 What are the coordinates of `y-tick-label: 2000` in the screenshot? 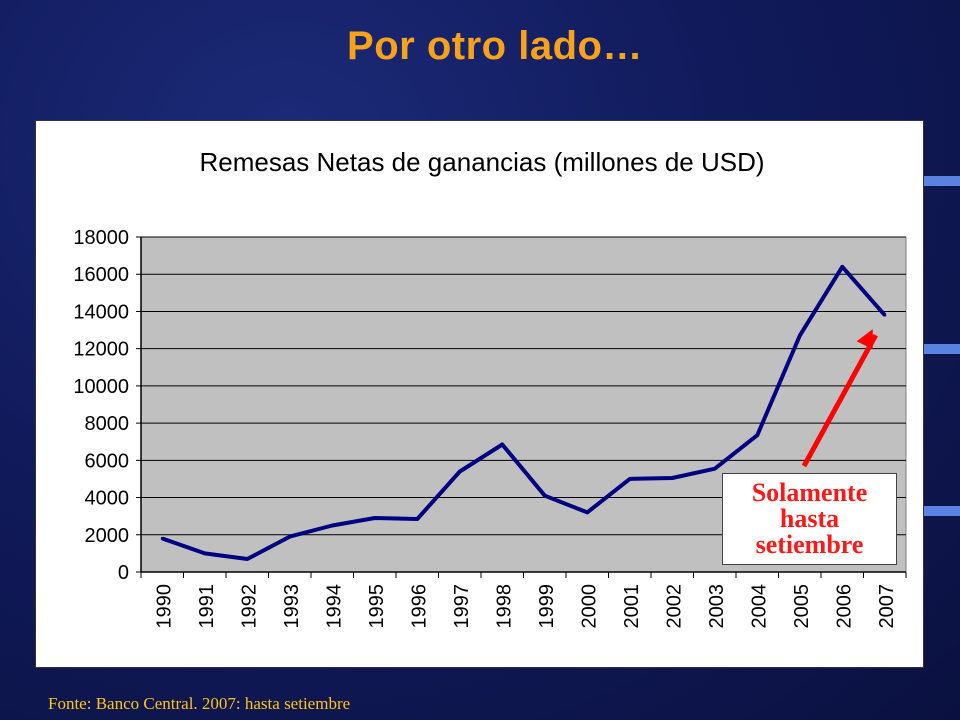 It's located at (107, 536).